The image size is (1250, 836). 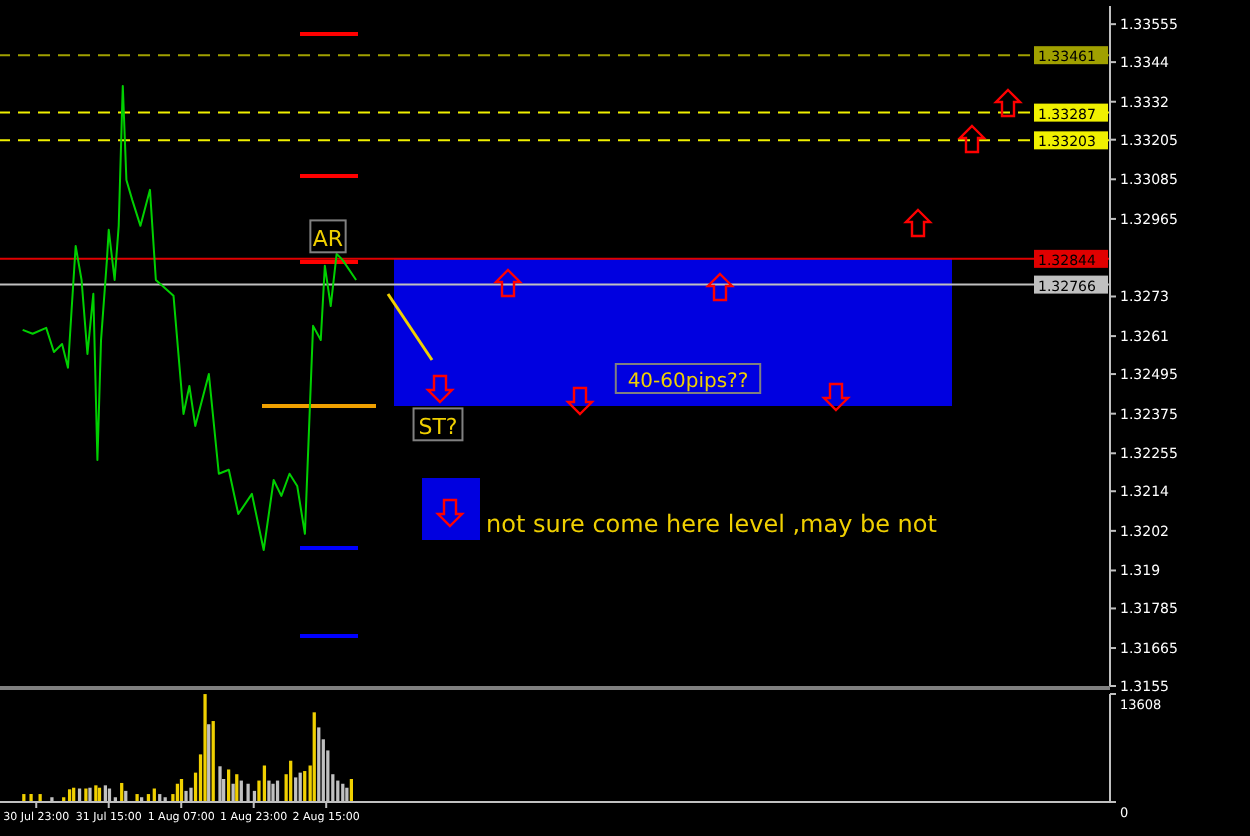 What do you see at coordinates (438, 426) in the screenshot?
I see `annotation: ST?` at bounding box center [438, 426].